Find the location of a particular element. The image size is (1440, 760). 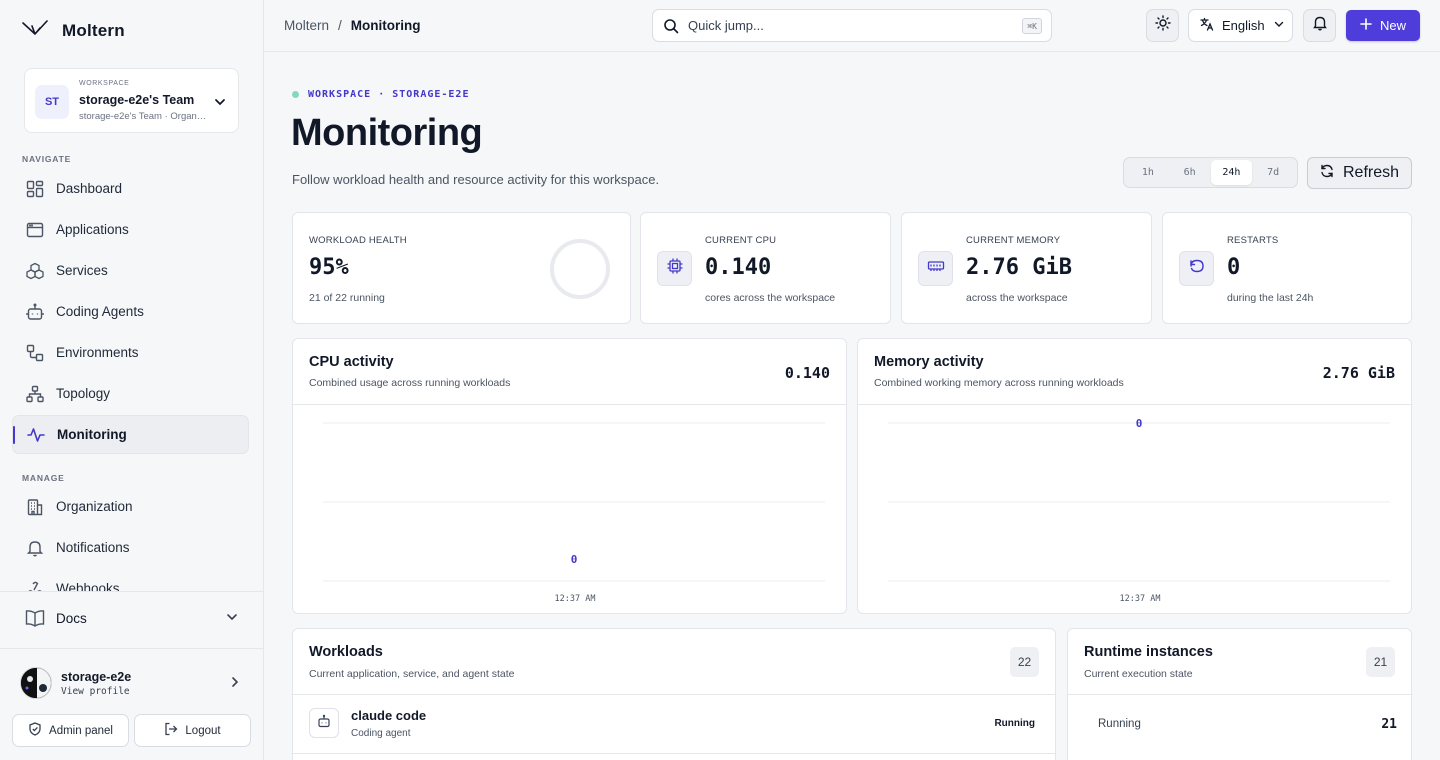

avatar is located at coordinates (36, 683).